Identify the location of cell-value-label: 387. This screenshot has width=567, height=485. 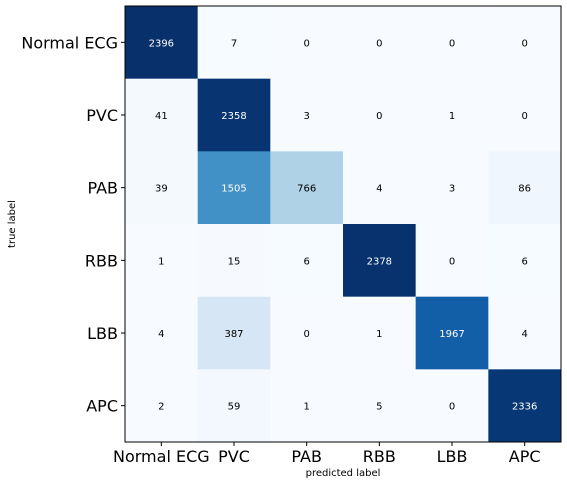
(233, 334).